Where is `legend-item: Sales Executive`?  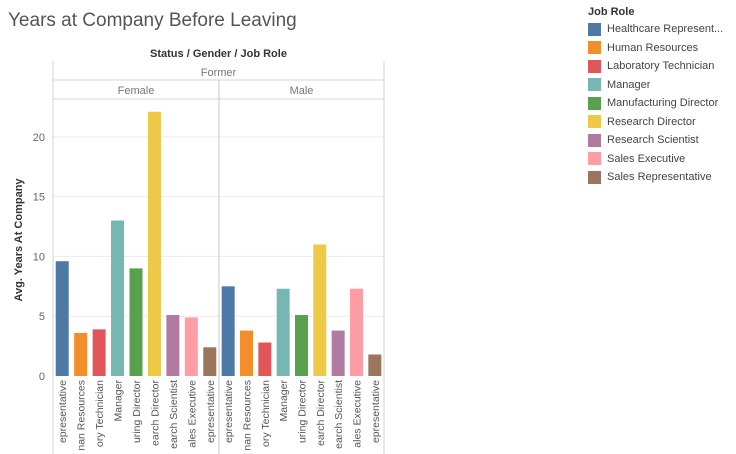
legend-item: Sales Executive is located at coordinates (662, 159).